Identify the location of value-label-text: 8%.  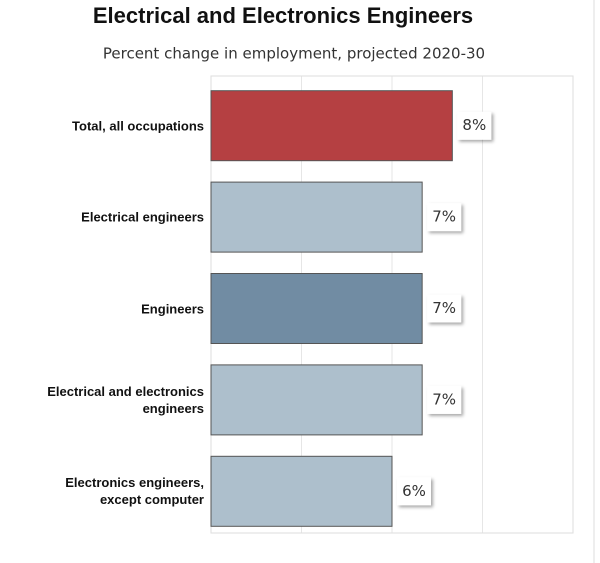
(474, 125).